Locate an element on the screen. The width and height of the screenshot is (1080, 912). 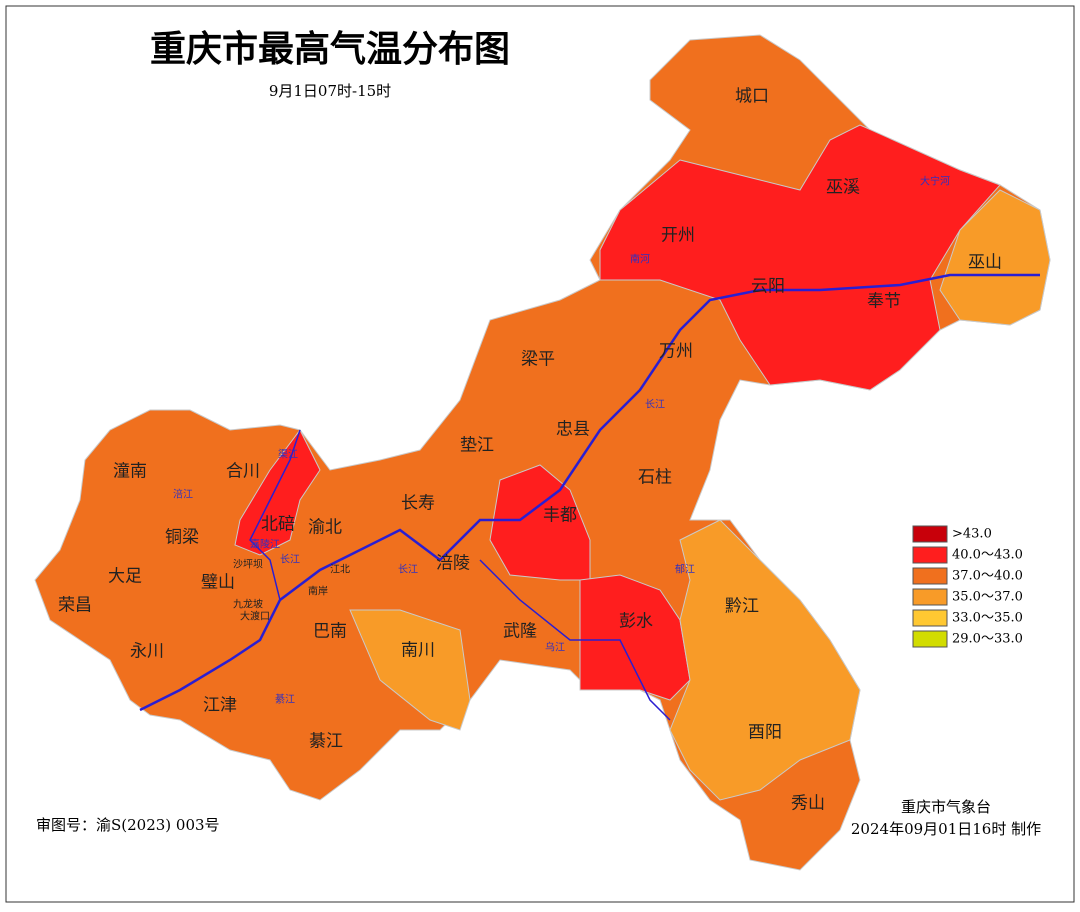
district-label: 奉节 is located at coordinates (884, 302).